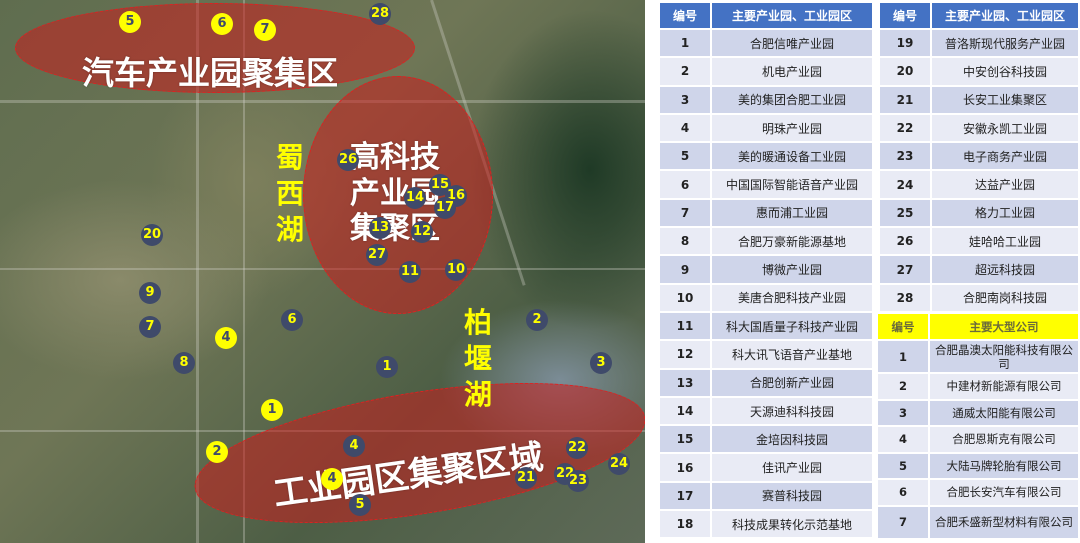  What do you see at coordinates (619, 464) in the screenshot?
I see `park-marker: 24` at bounding box center [619, 464].